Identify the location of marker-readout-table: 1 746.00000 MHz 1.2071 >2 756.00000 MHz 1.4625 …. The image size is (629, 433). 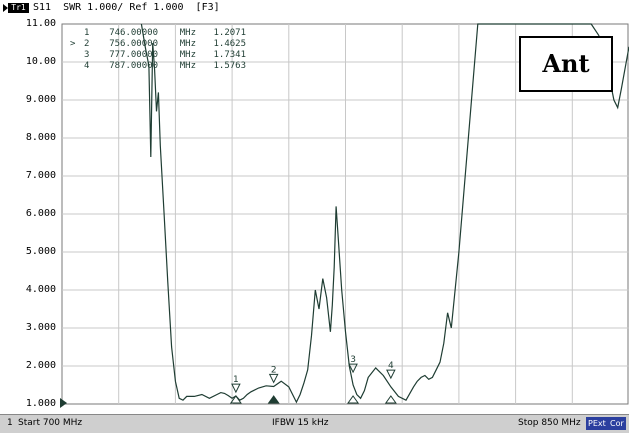
(158, 50).